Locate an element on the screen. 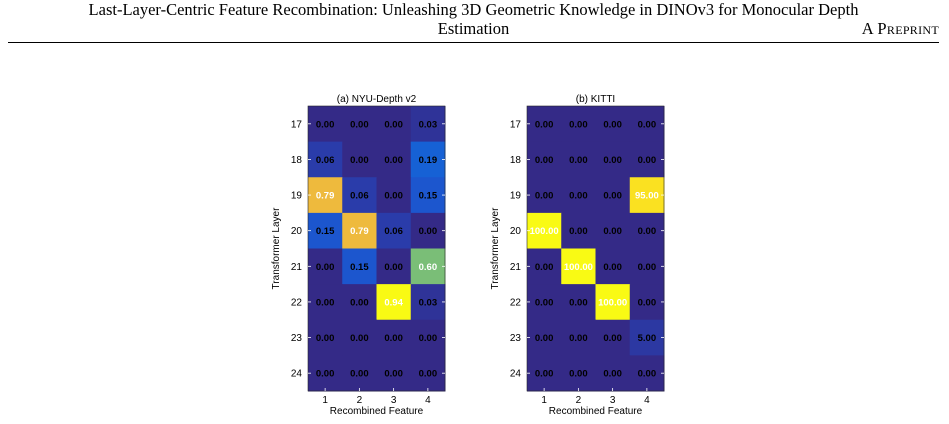 The width and height of the screenshot is (949, 424). y-tick-label: 22 is located at coordinates (297, 302).